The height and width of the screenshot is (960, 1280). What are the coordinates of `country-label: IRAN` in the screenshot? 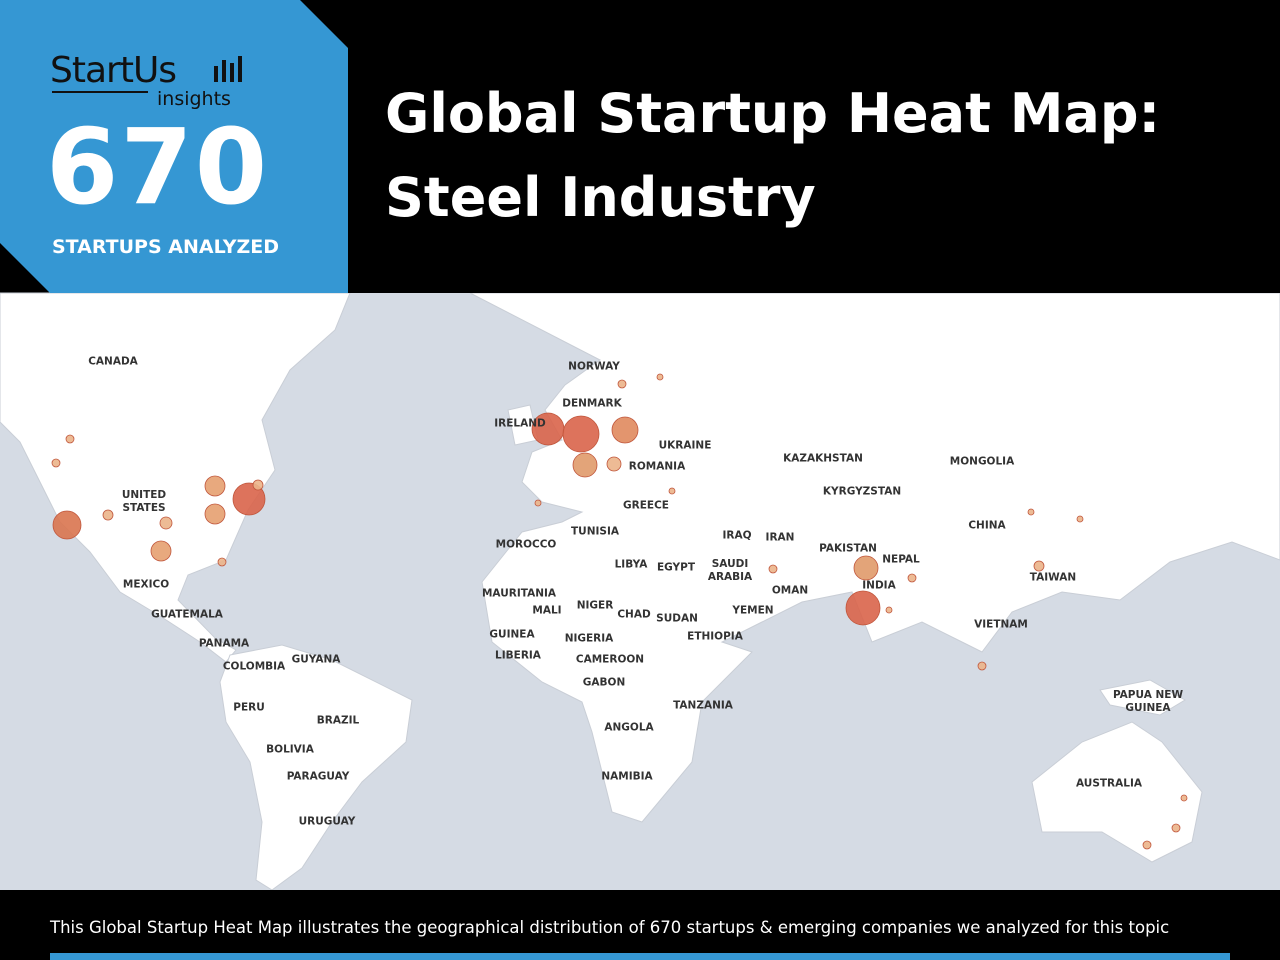 It's located at (780, 537).